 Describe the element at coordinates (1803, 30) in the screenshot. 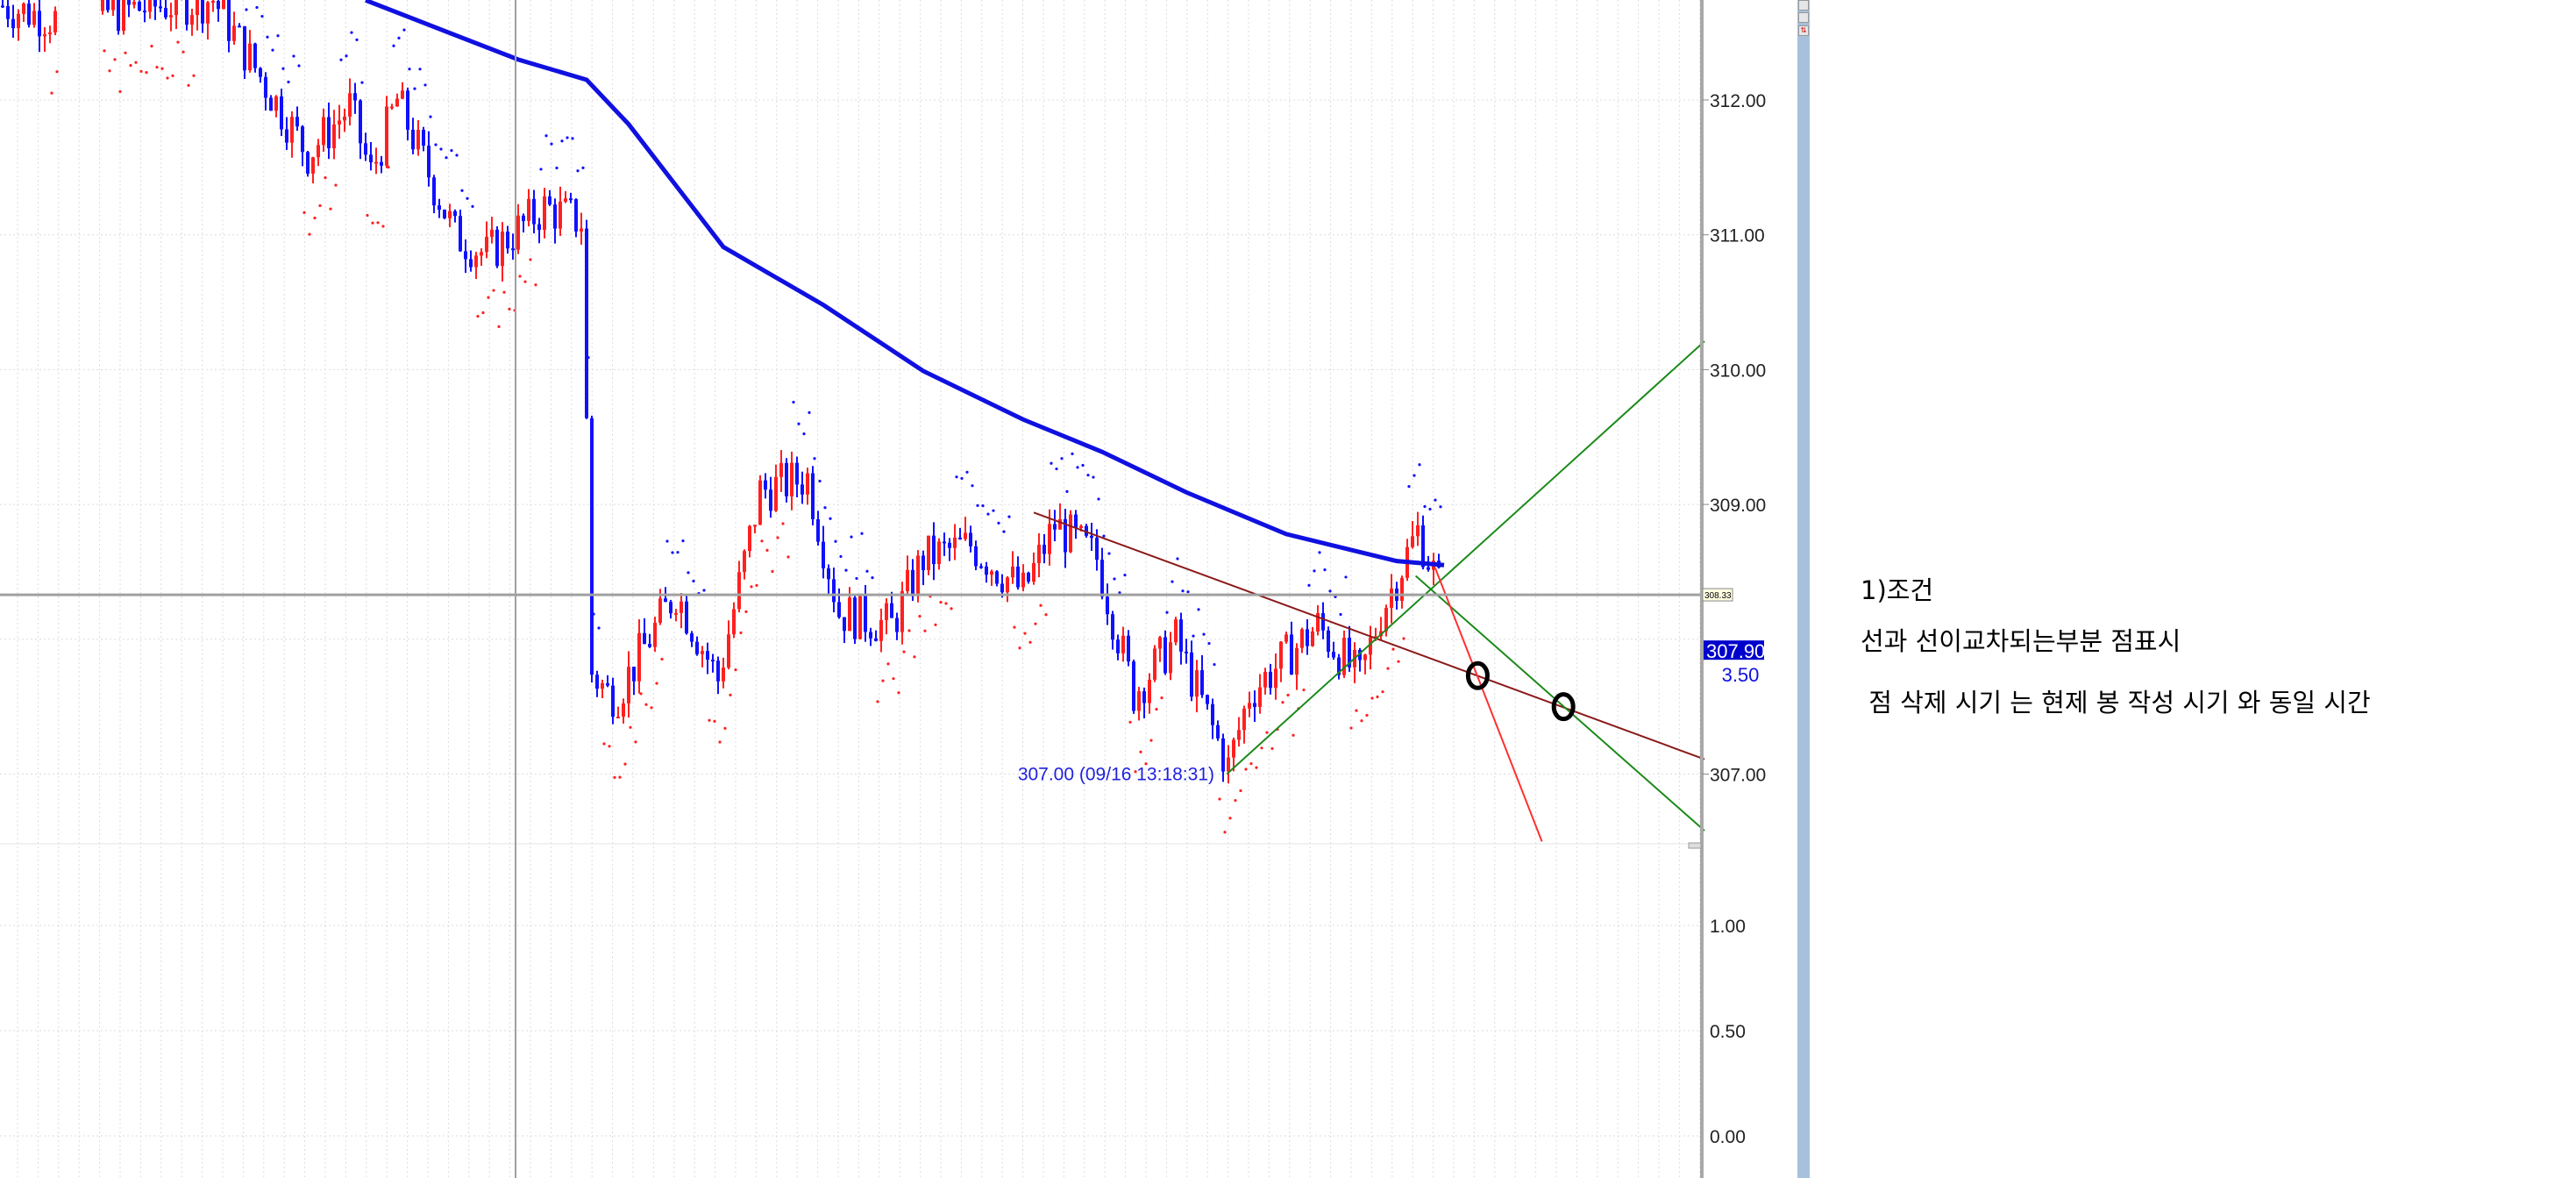

I see `sort-icon: ⇅` at that location.